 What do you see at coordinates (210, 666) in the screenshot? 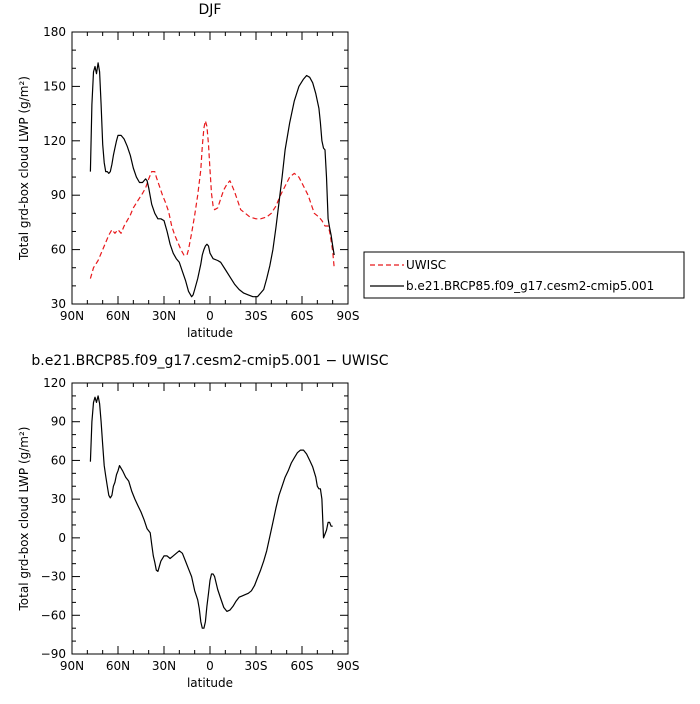
I see `bottom-x-tick-label: 0` at bounding box center [210, 666].